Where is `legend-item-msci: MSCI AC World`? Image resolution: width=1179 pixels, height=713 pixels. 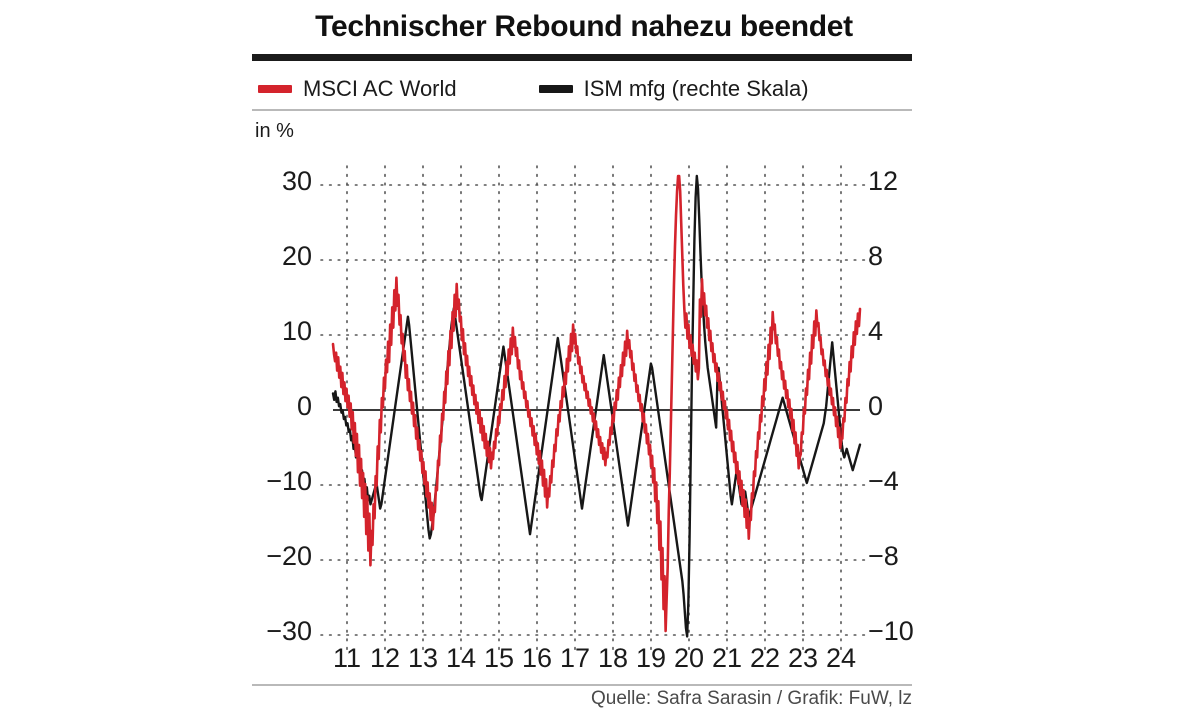
legend-item-msci: MSCI AC World is located at coordinates (357, 89).